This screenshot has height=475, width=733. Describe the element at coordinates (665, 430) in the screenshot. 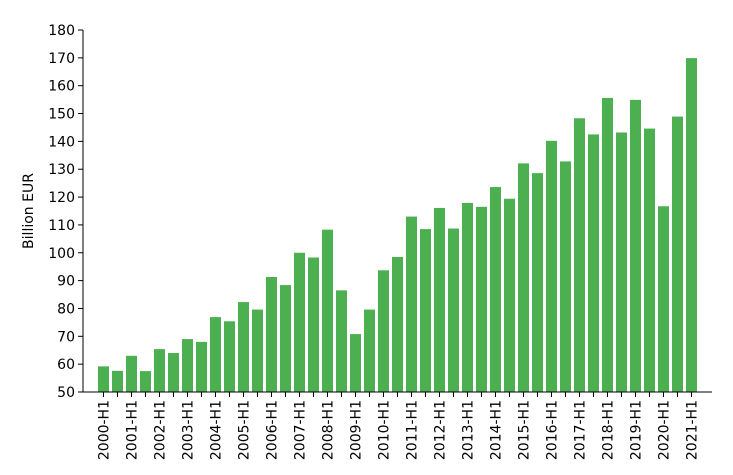

I see `x-tick-label: 2020-H1` at that location.